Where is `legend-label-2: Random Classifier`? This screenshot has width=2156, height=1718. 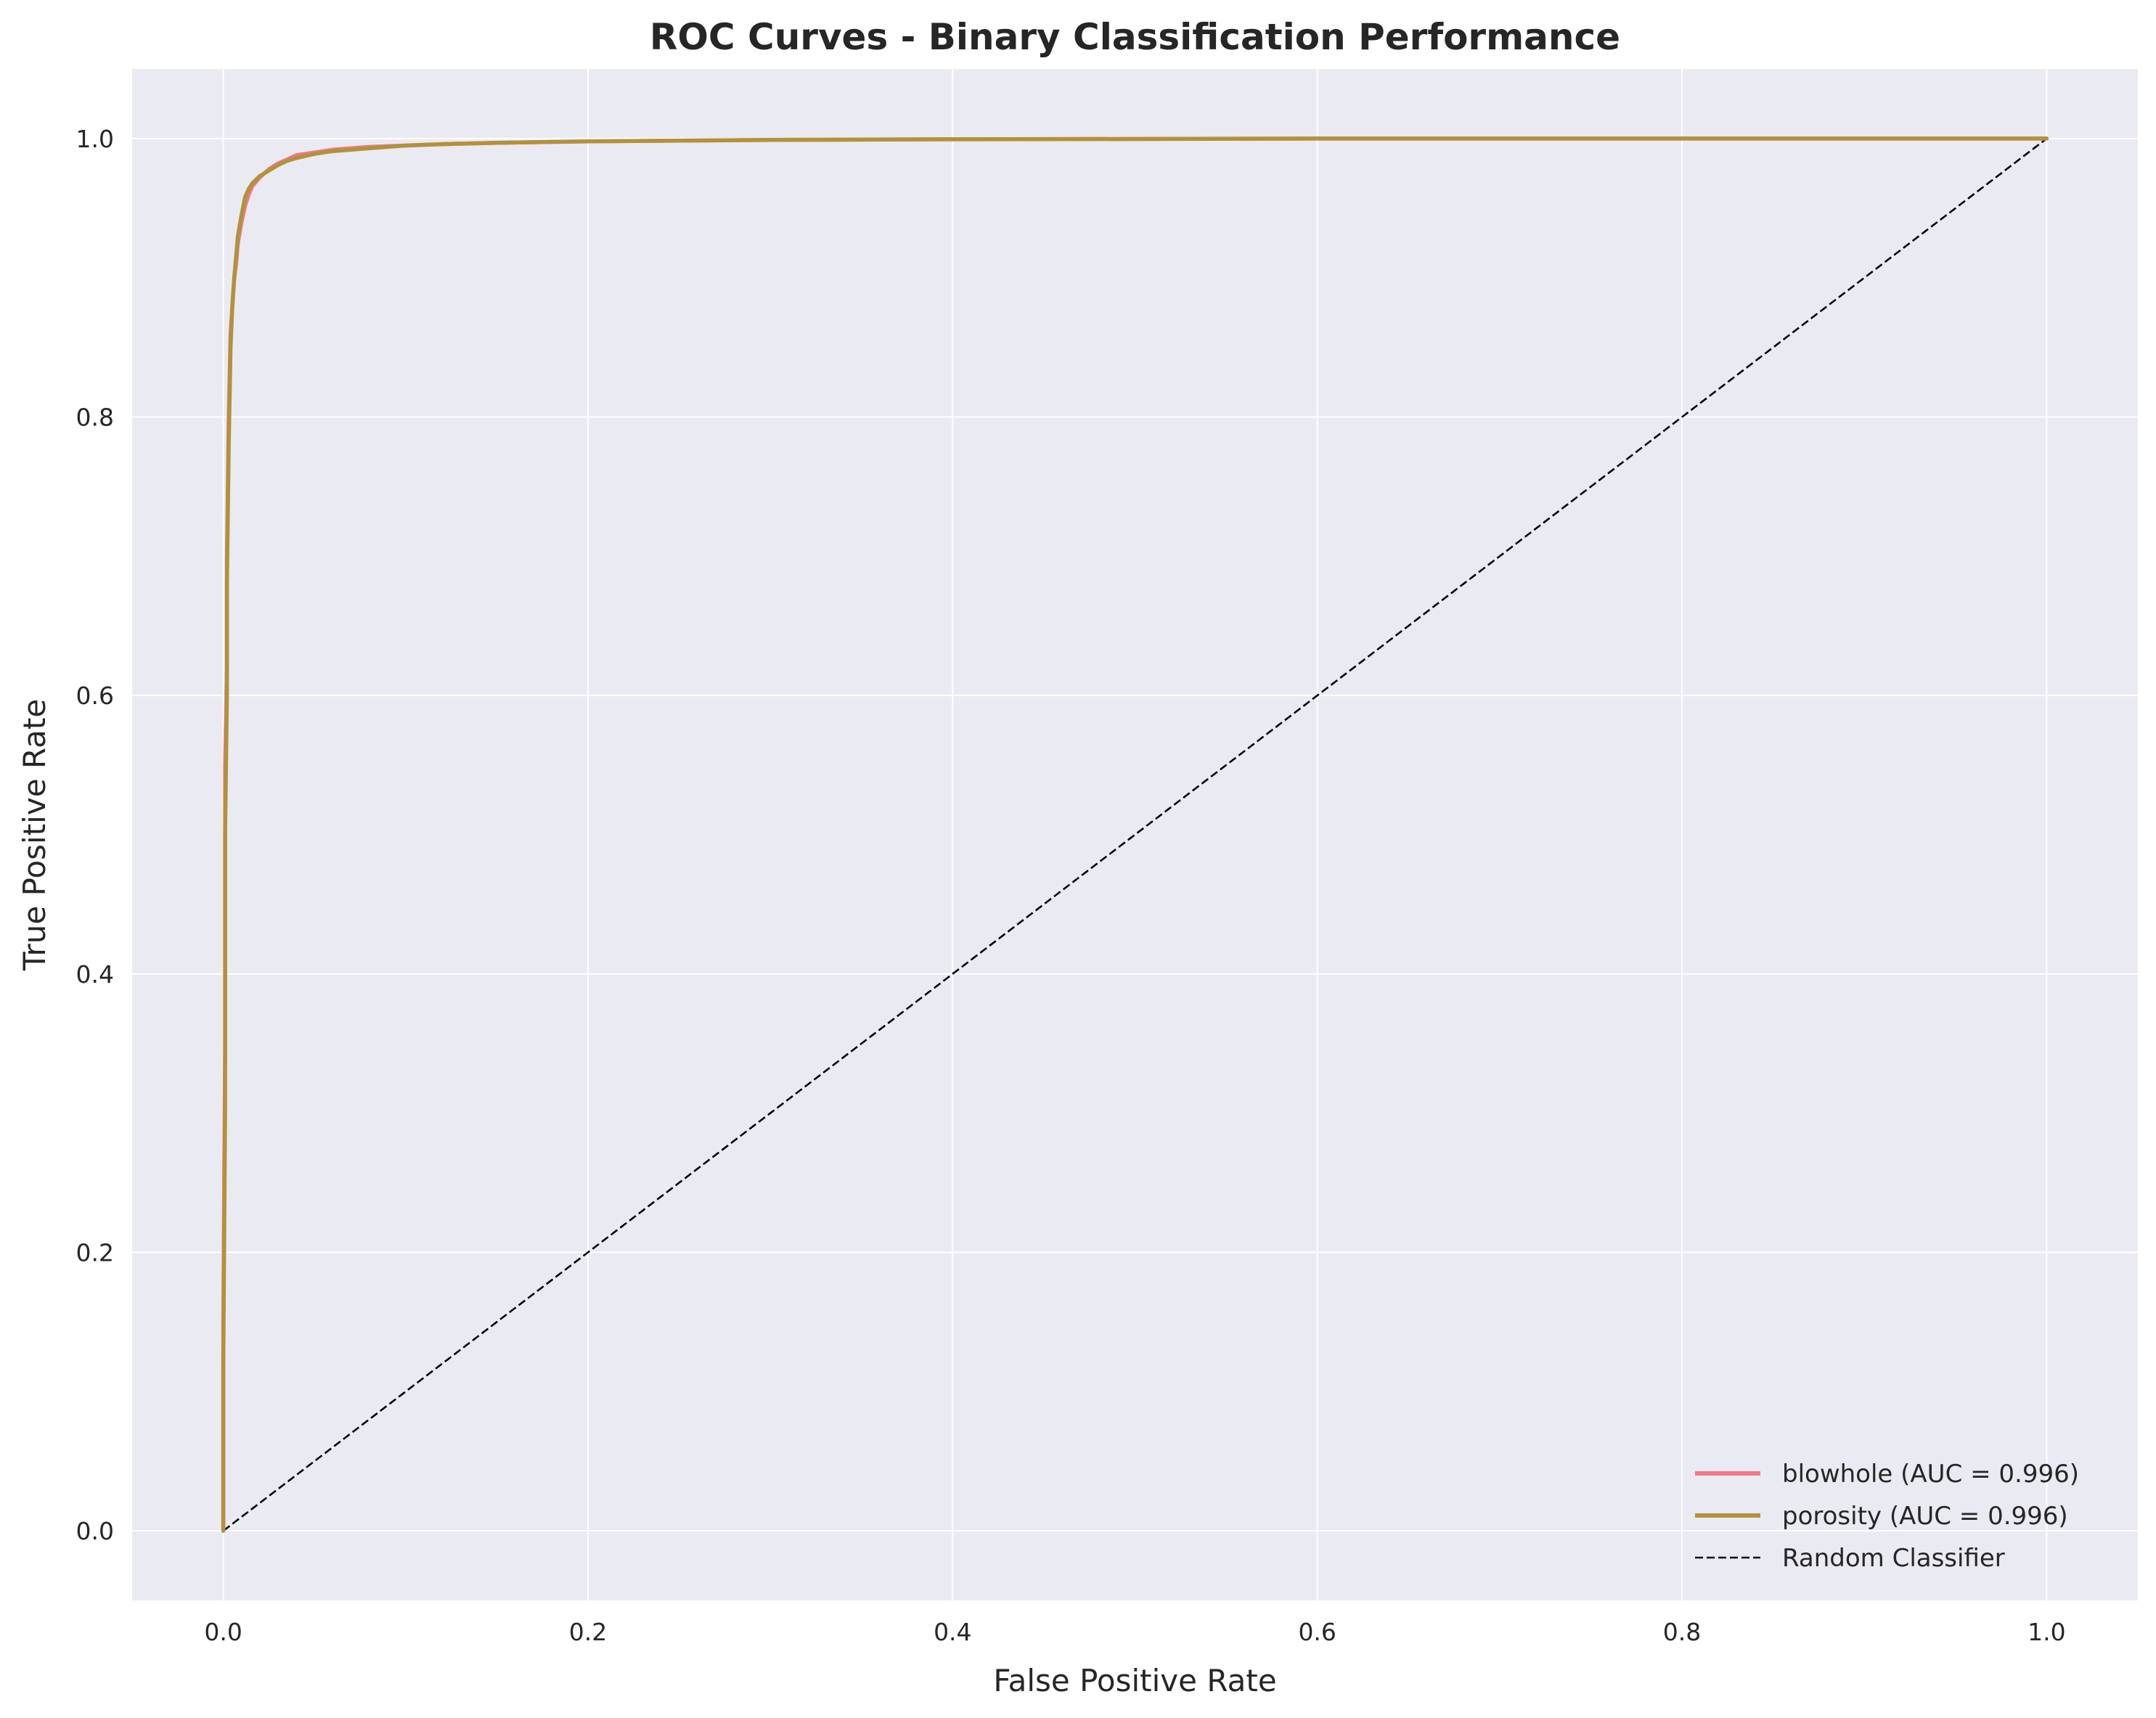 legend-label-2: Random Classifier is located at coordinates (1894, 1559).